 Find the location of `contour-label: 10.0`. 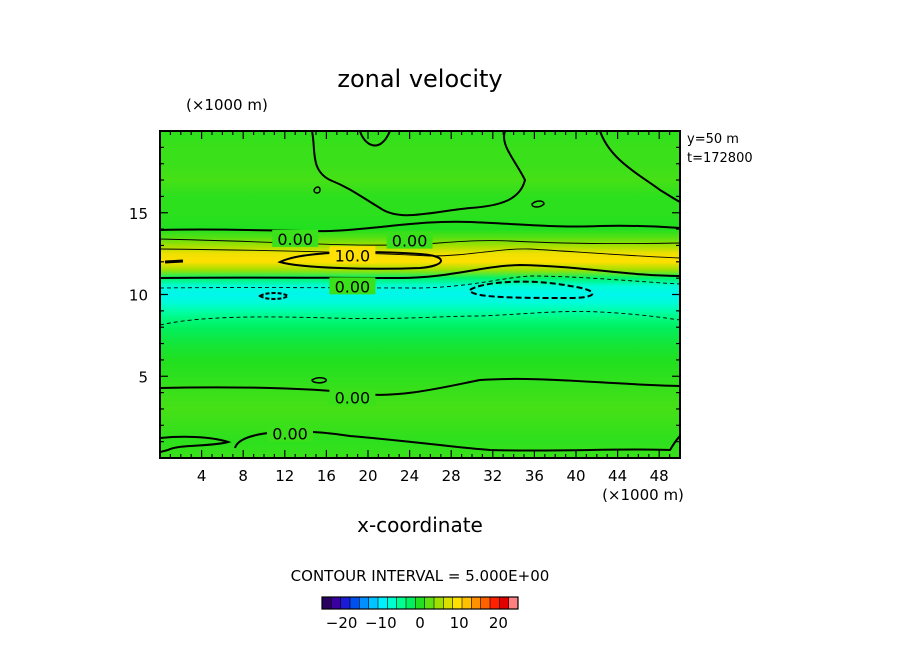

contour-label: 10.0 is located at coordinates (353, 255).